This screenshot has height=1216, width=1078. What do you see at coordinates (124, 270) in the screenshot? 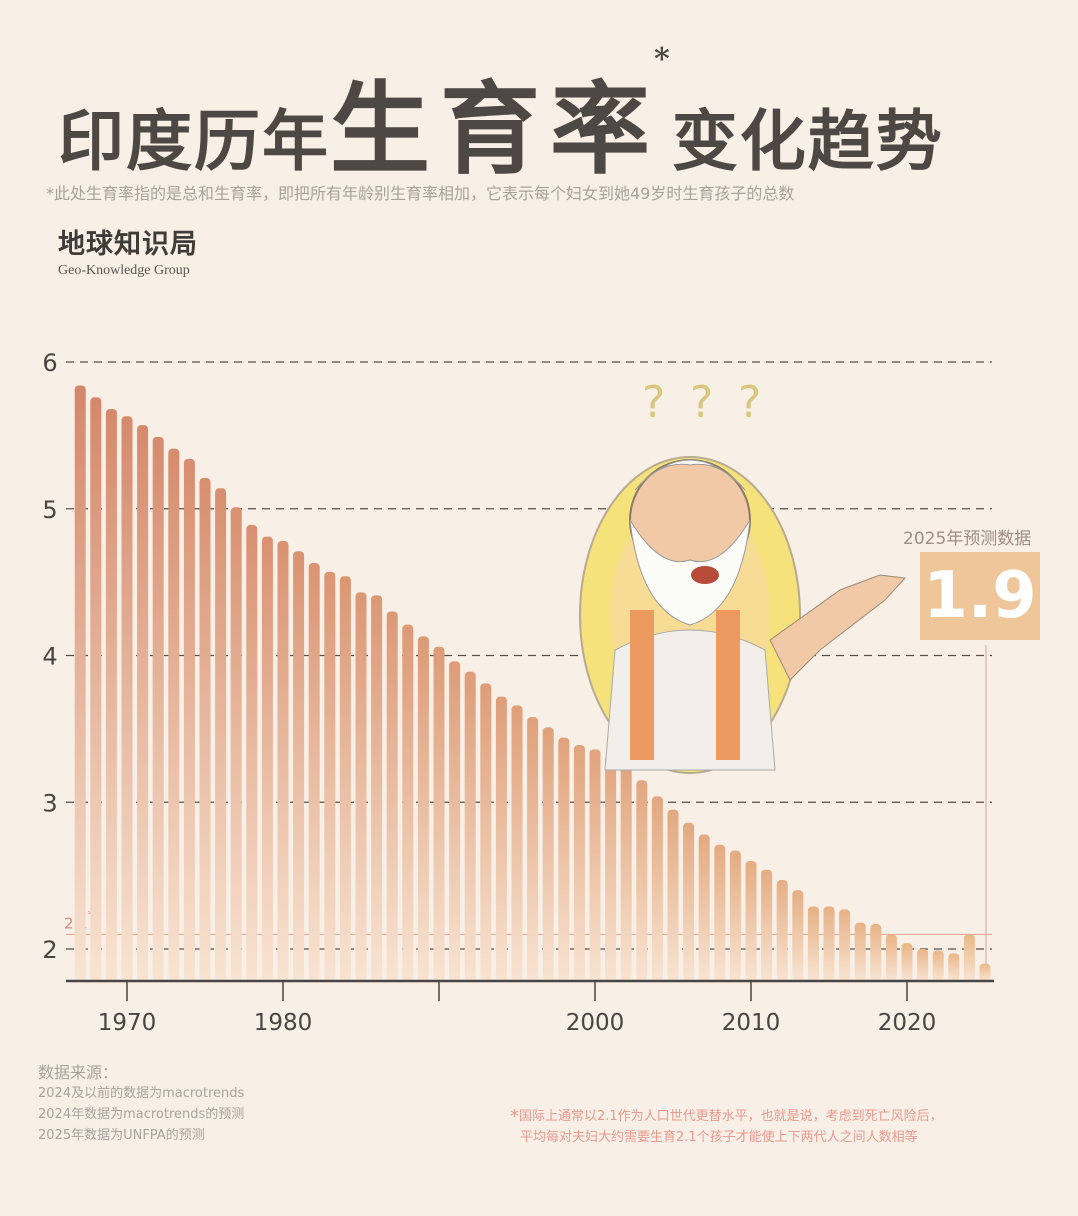
I see `brand-name-en: Geo-Knowledge Group` at bounding box center [124, 270].